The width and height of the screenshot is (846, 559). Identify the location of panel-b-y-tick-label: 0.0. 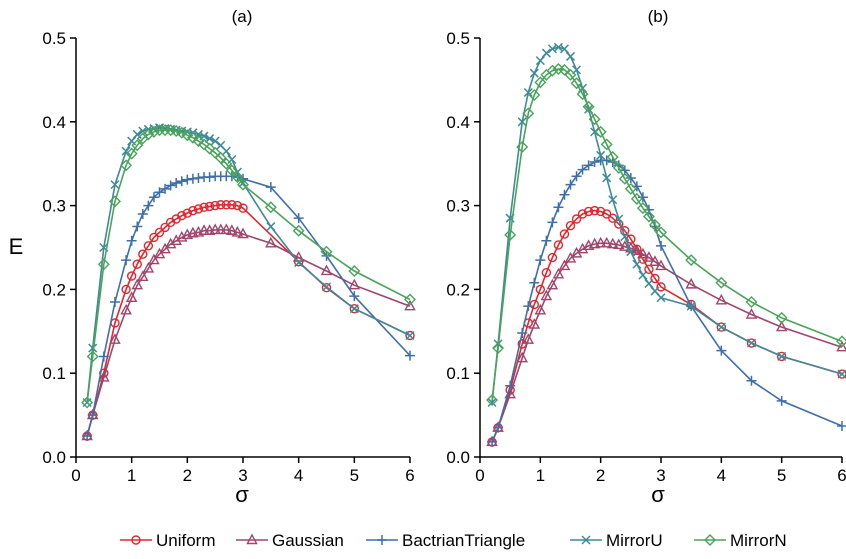
(458, 457).